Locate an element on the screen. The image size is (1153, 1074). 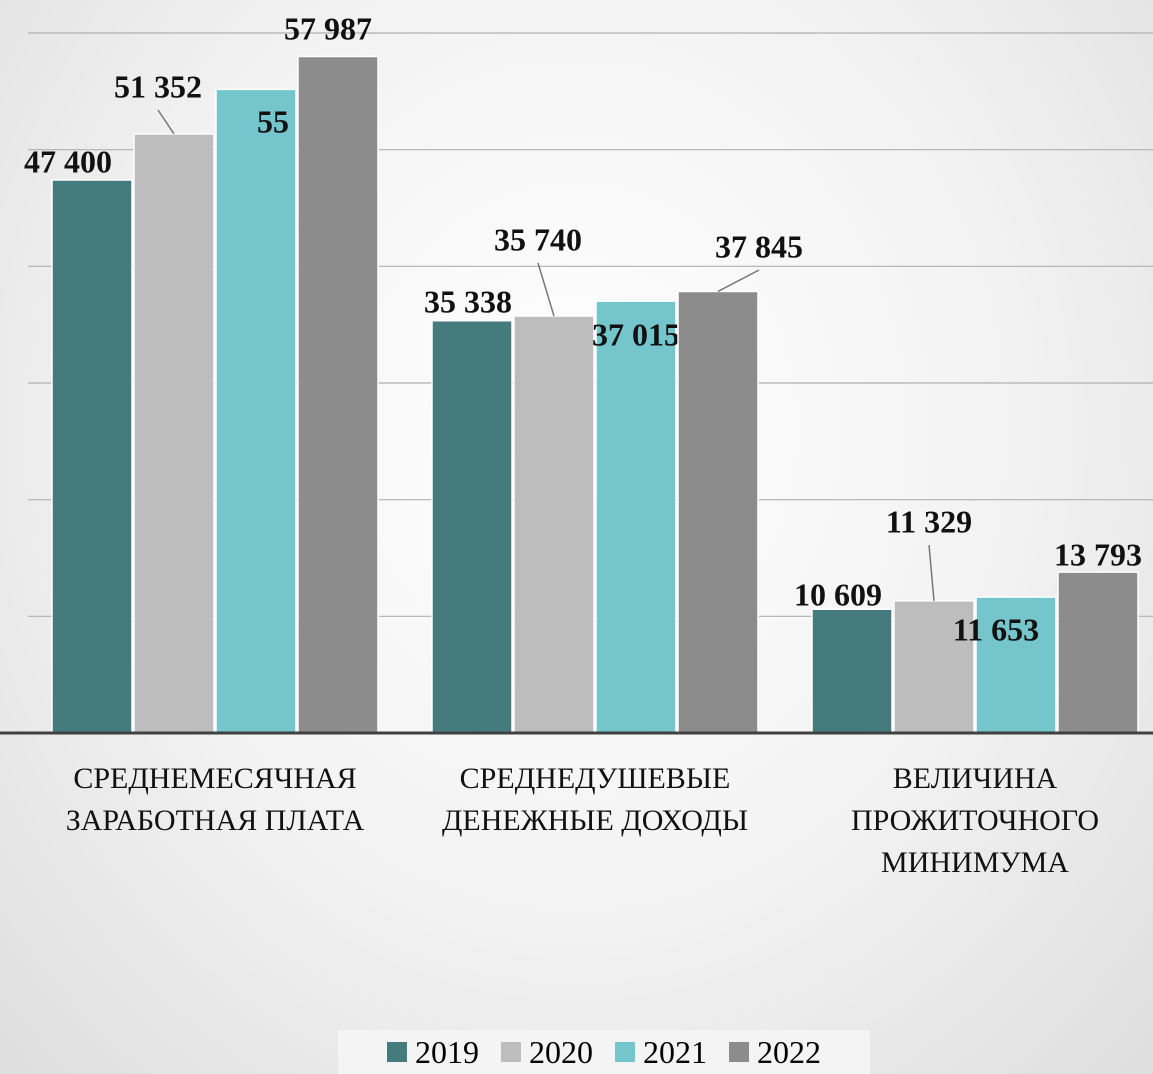
value-label: 37 015 is located at coordinates (636, 334).